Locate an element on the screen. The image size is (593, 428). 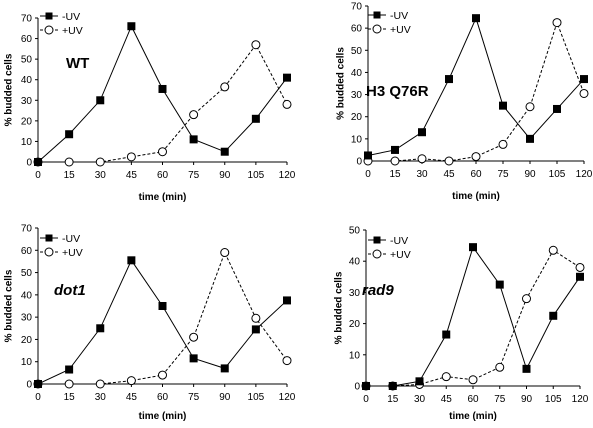
strain-label: dot1 is located at coordinates (70, 290).